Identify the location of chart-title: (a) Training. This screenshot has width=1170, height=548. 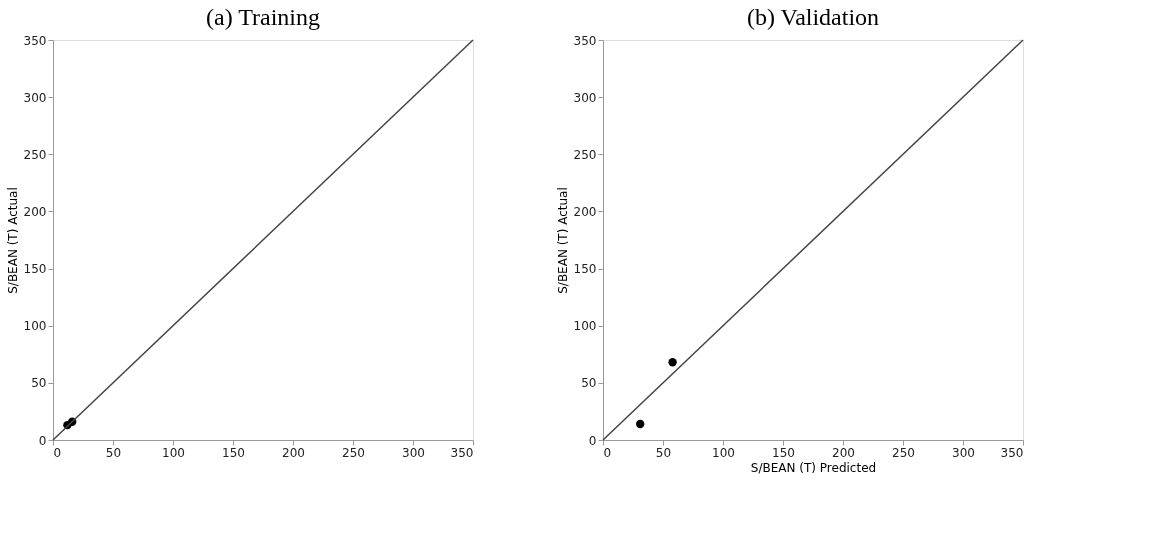
(263, 17).